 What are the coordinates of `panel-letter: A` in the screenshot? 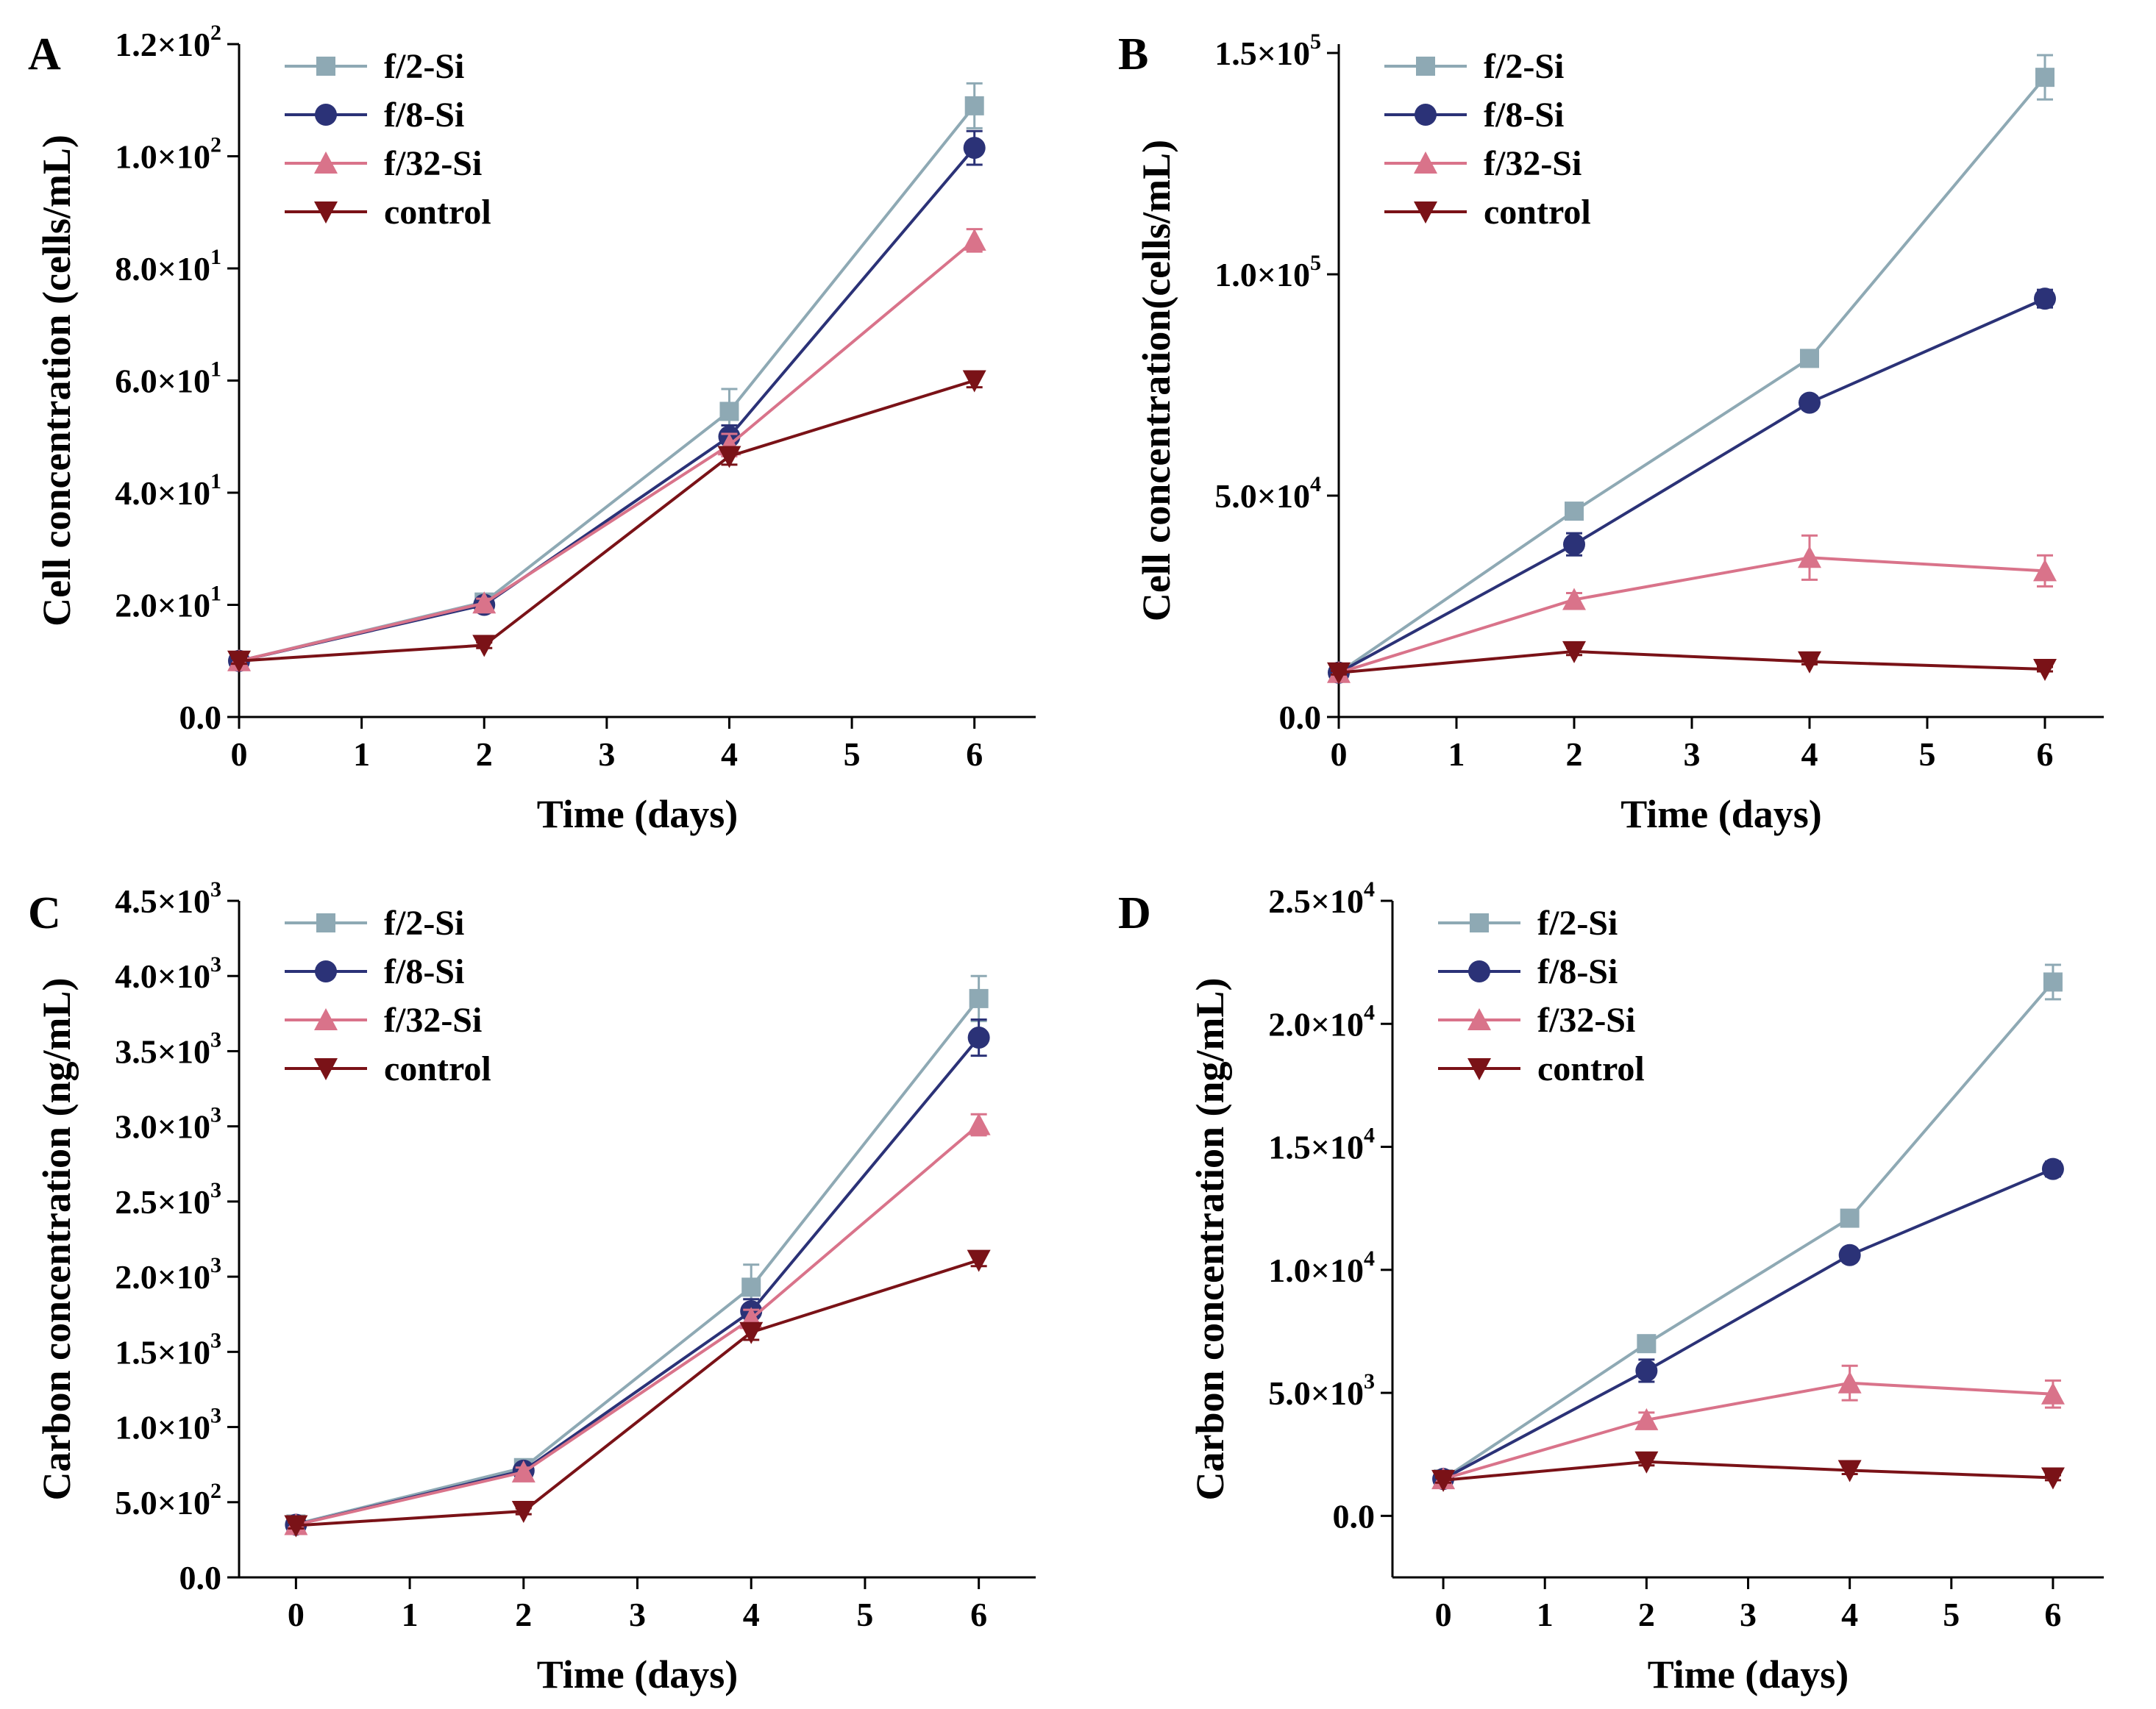 It's located at (44, 54).